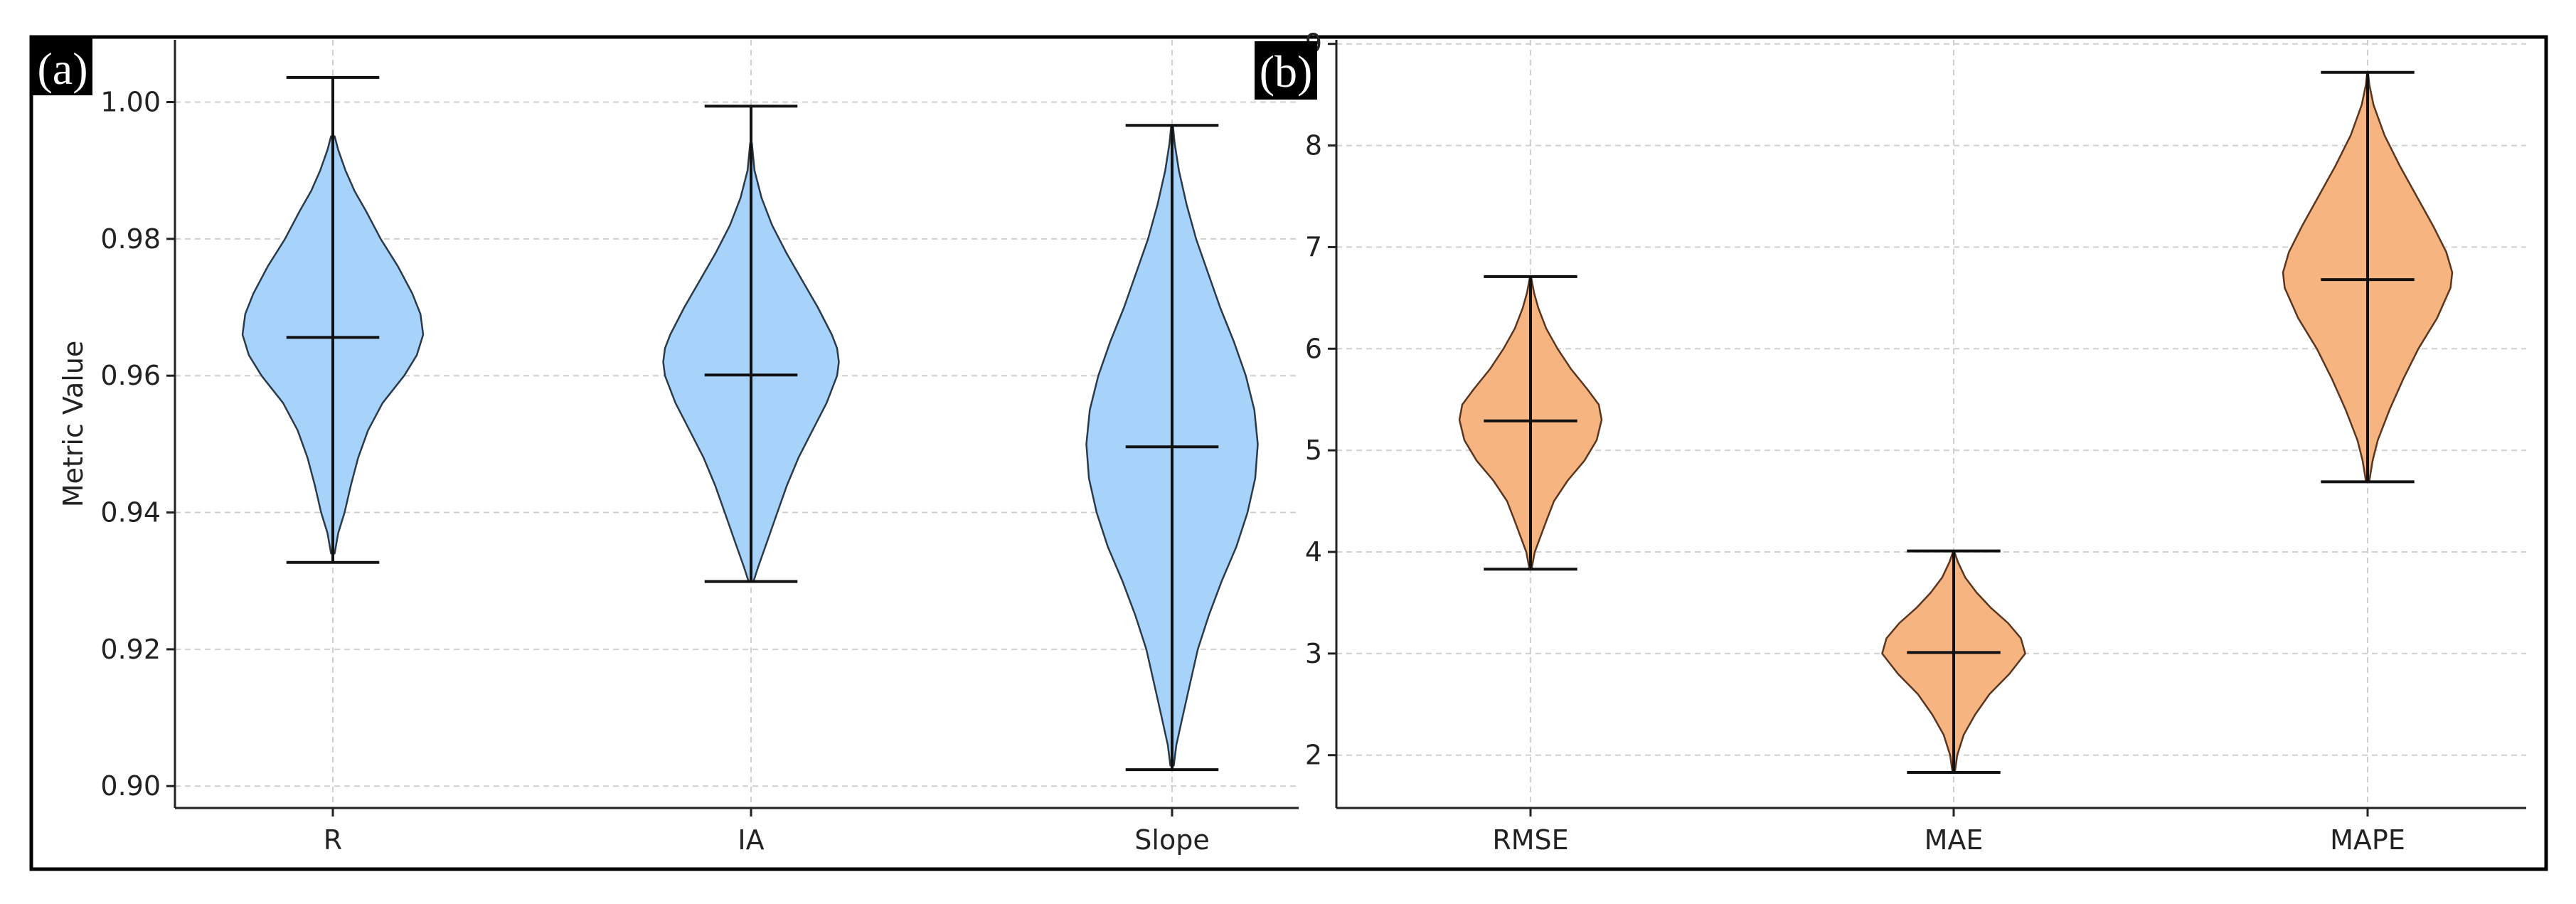 The height and width of the screenshot is (904, 2576). Describe the element at coordinates (130, 239) in the screenshot. I see `panel-a-ytick-label-4: 0.98` at that location.